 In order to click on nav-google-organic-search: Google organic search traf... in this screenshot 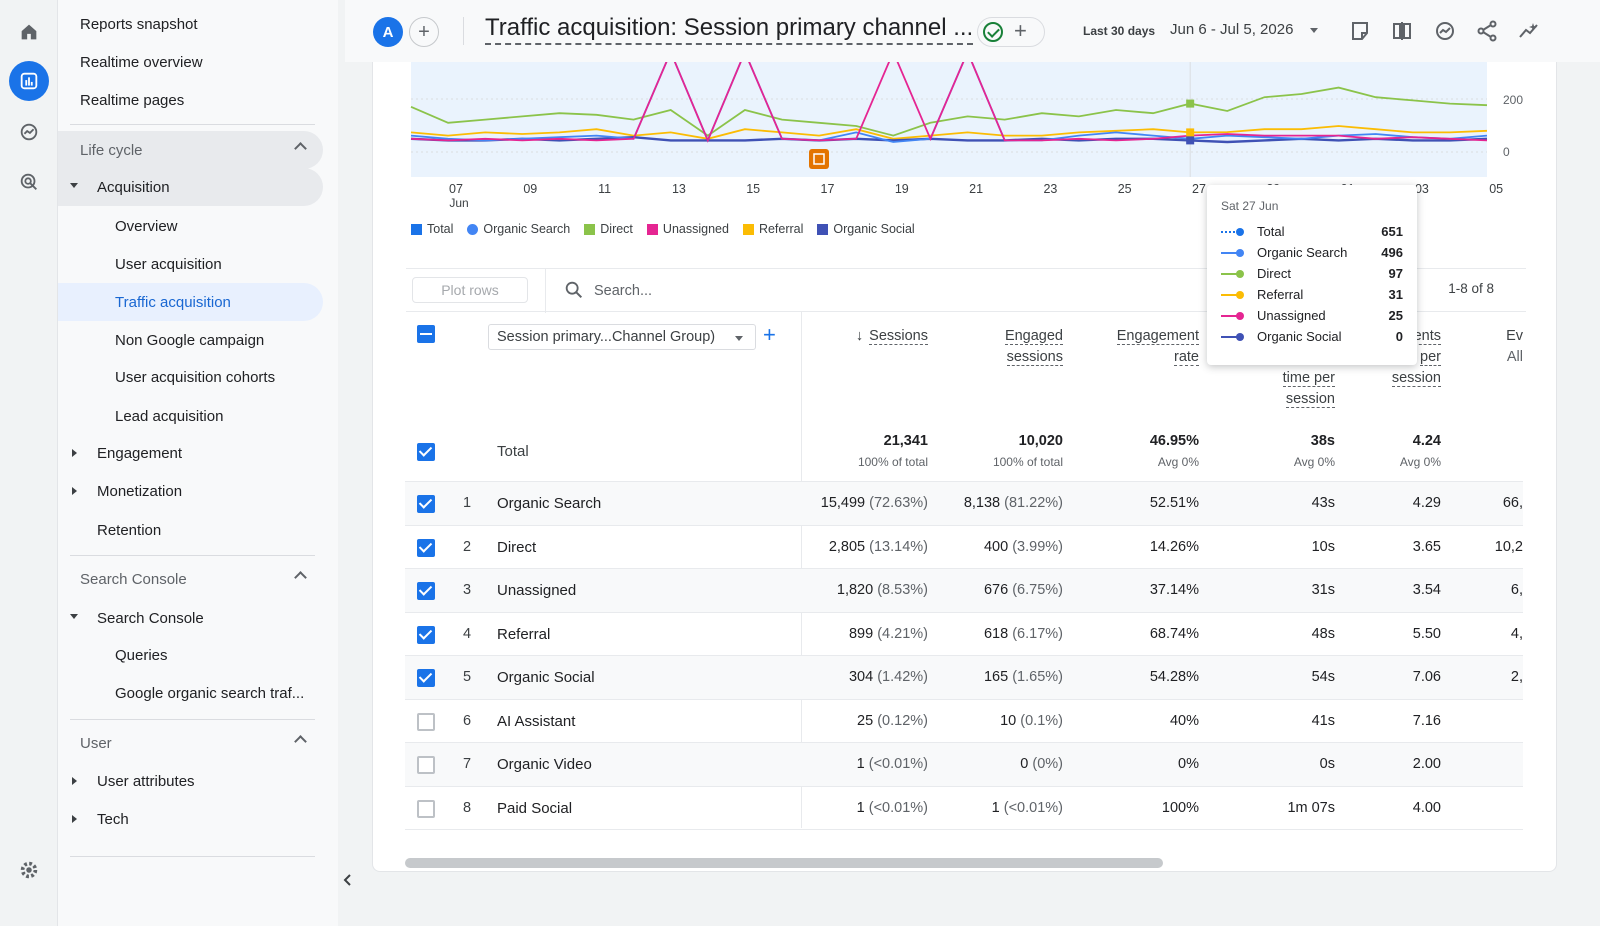, I will do `click(190, 693)`.